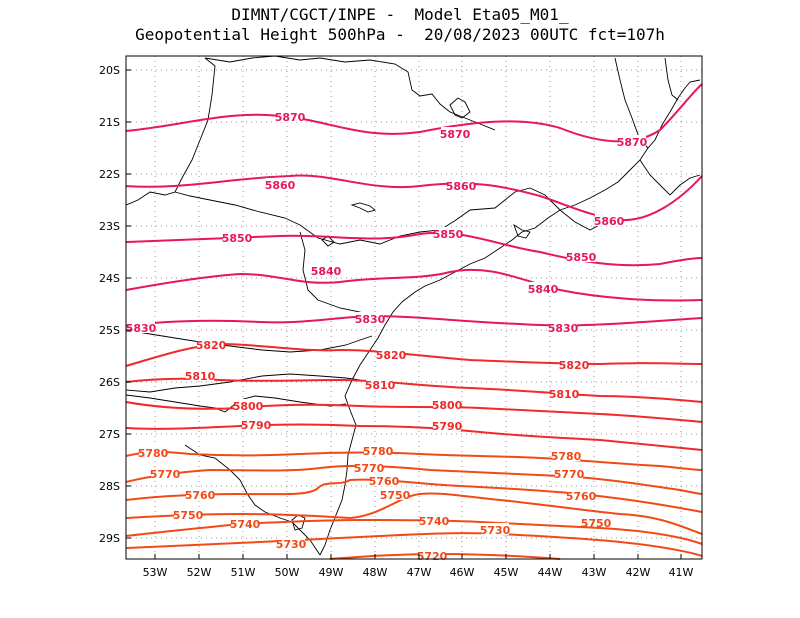 This screenshot has height=618, width=800. I want to click on latitude-label: 28S, so click(109, 486).